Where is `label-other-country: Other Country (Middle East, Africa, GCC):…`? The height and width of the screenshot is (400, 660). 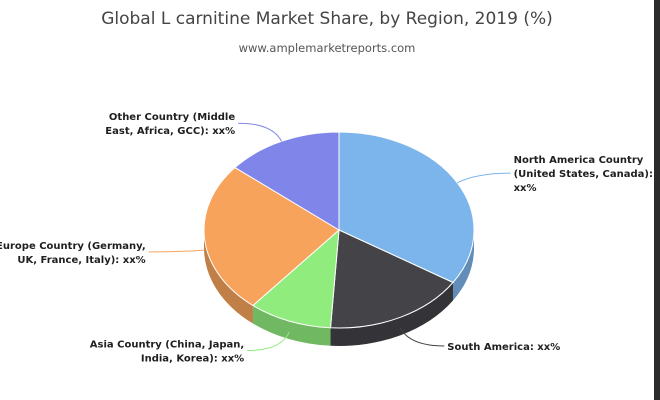
label-other-country: Other Country (Middle East, Africa, GCC):… is located at coordinates (170, 124).